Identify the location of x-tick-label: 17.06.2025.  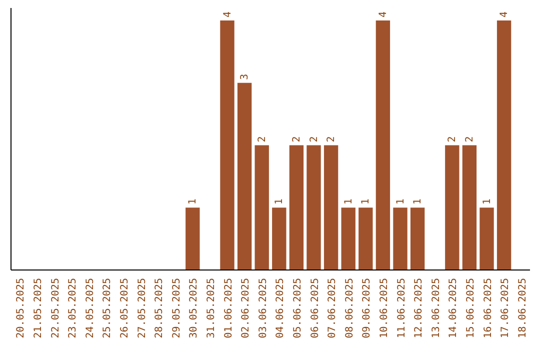
(506, 308).